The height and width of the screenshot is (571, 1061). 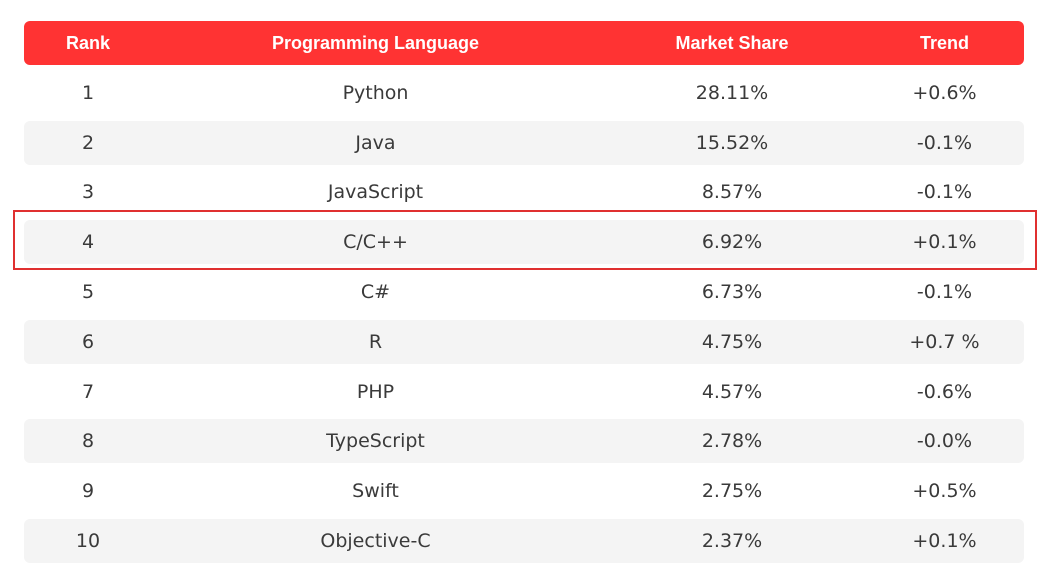 What do you see at coordinates (88, 391) in the screenshot?
I see `cell-rank: 7` at bounding box center [88, 391].